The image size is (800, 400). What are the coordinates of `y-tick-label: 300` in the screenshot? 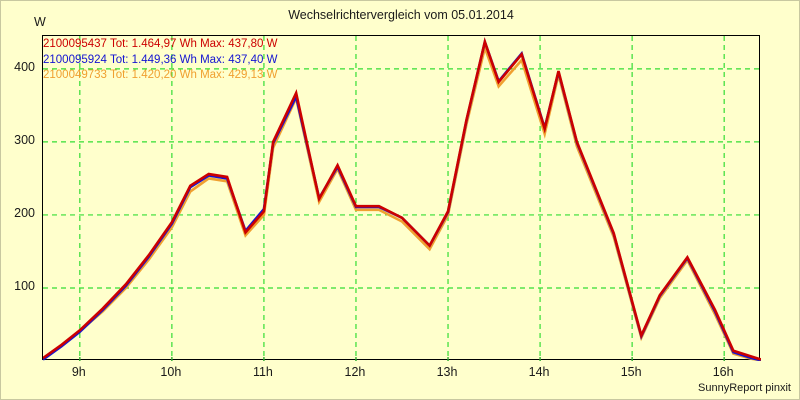 It's located at (24, 139).